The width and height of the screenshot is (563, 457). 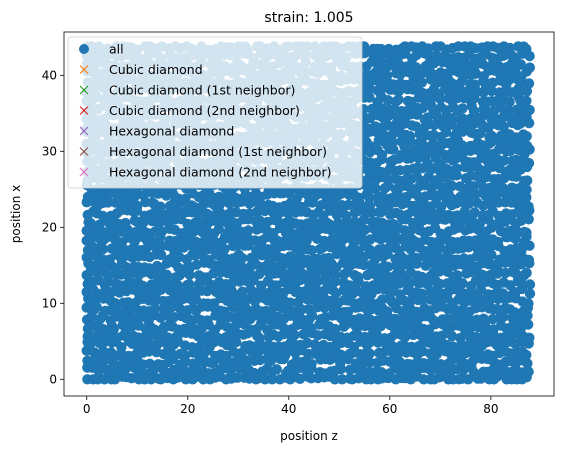 What do you see at coordinates (204, 110) in the screenshot?
I see `legend-label: Cubic diamond (2nd neighbor)` at bounding box center [204, 110].